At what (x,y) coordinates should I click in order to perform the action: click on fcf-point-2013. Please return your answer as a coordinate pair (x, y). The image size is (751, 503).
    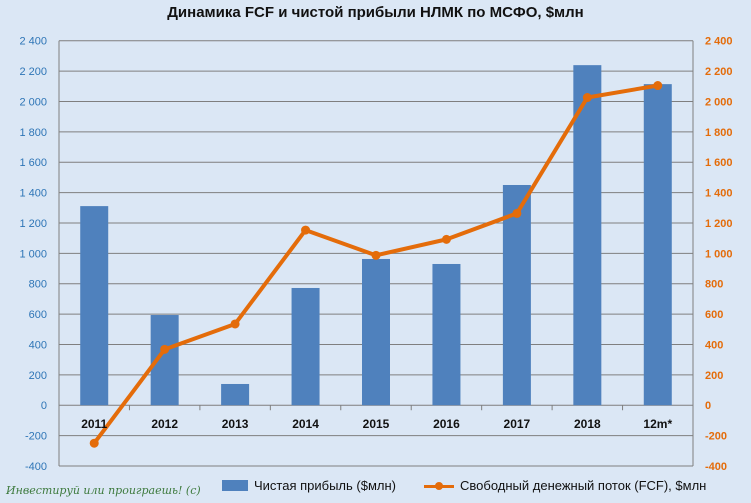
    Looking at the image, I should click on (235, 324).